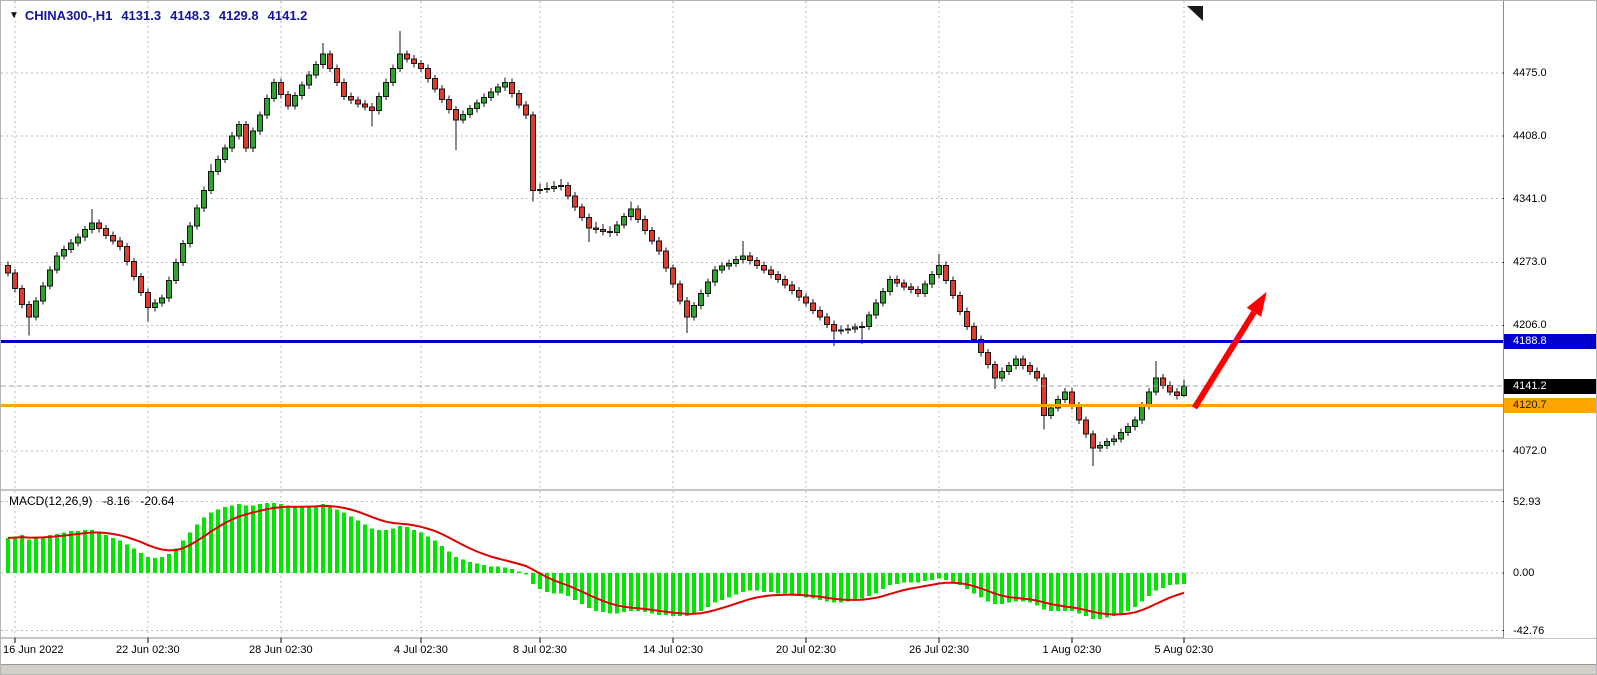 The height and width of the screenshot is (675, 1597). I want to click on macd-signal-layer, so click(596, 560).